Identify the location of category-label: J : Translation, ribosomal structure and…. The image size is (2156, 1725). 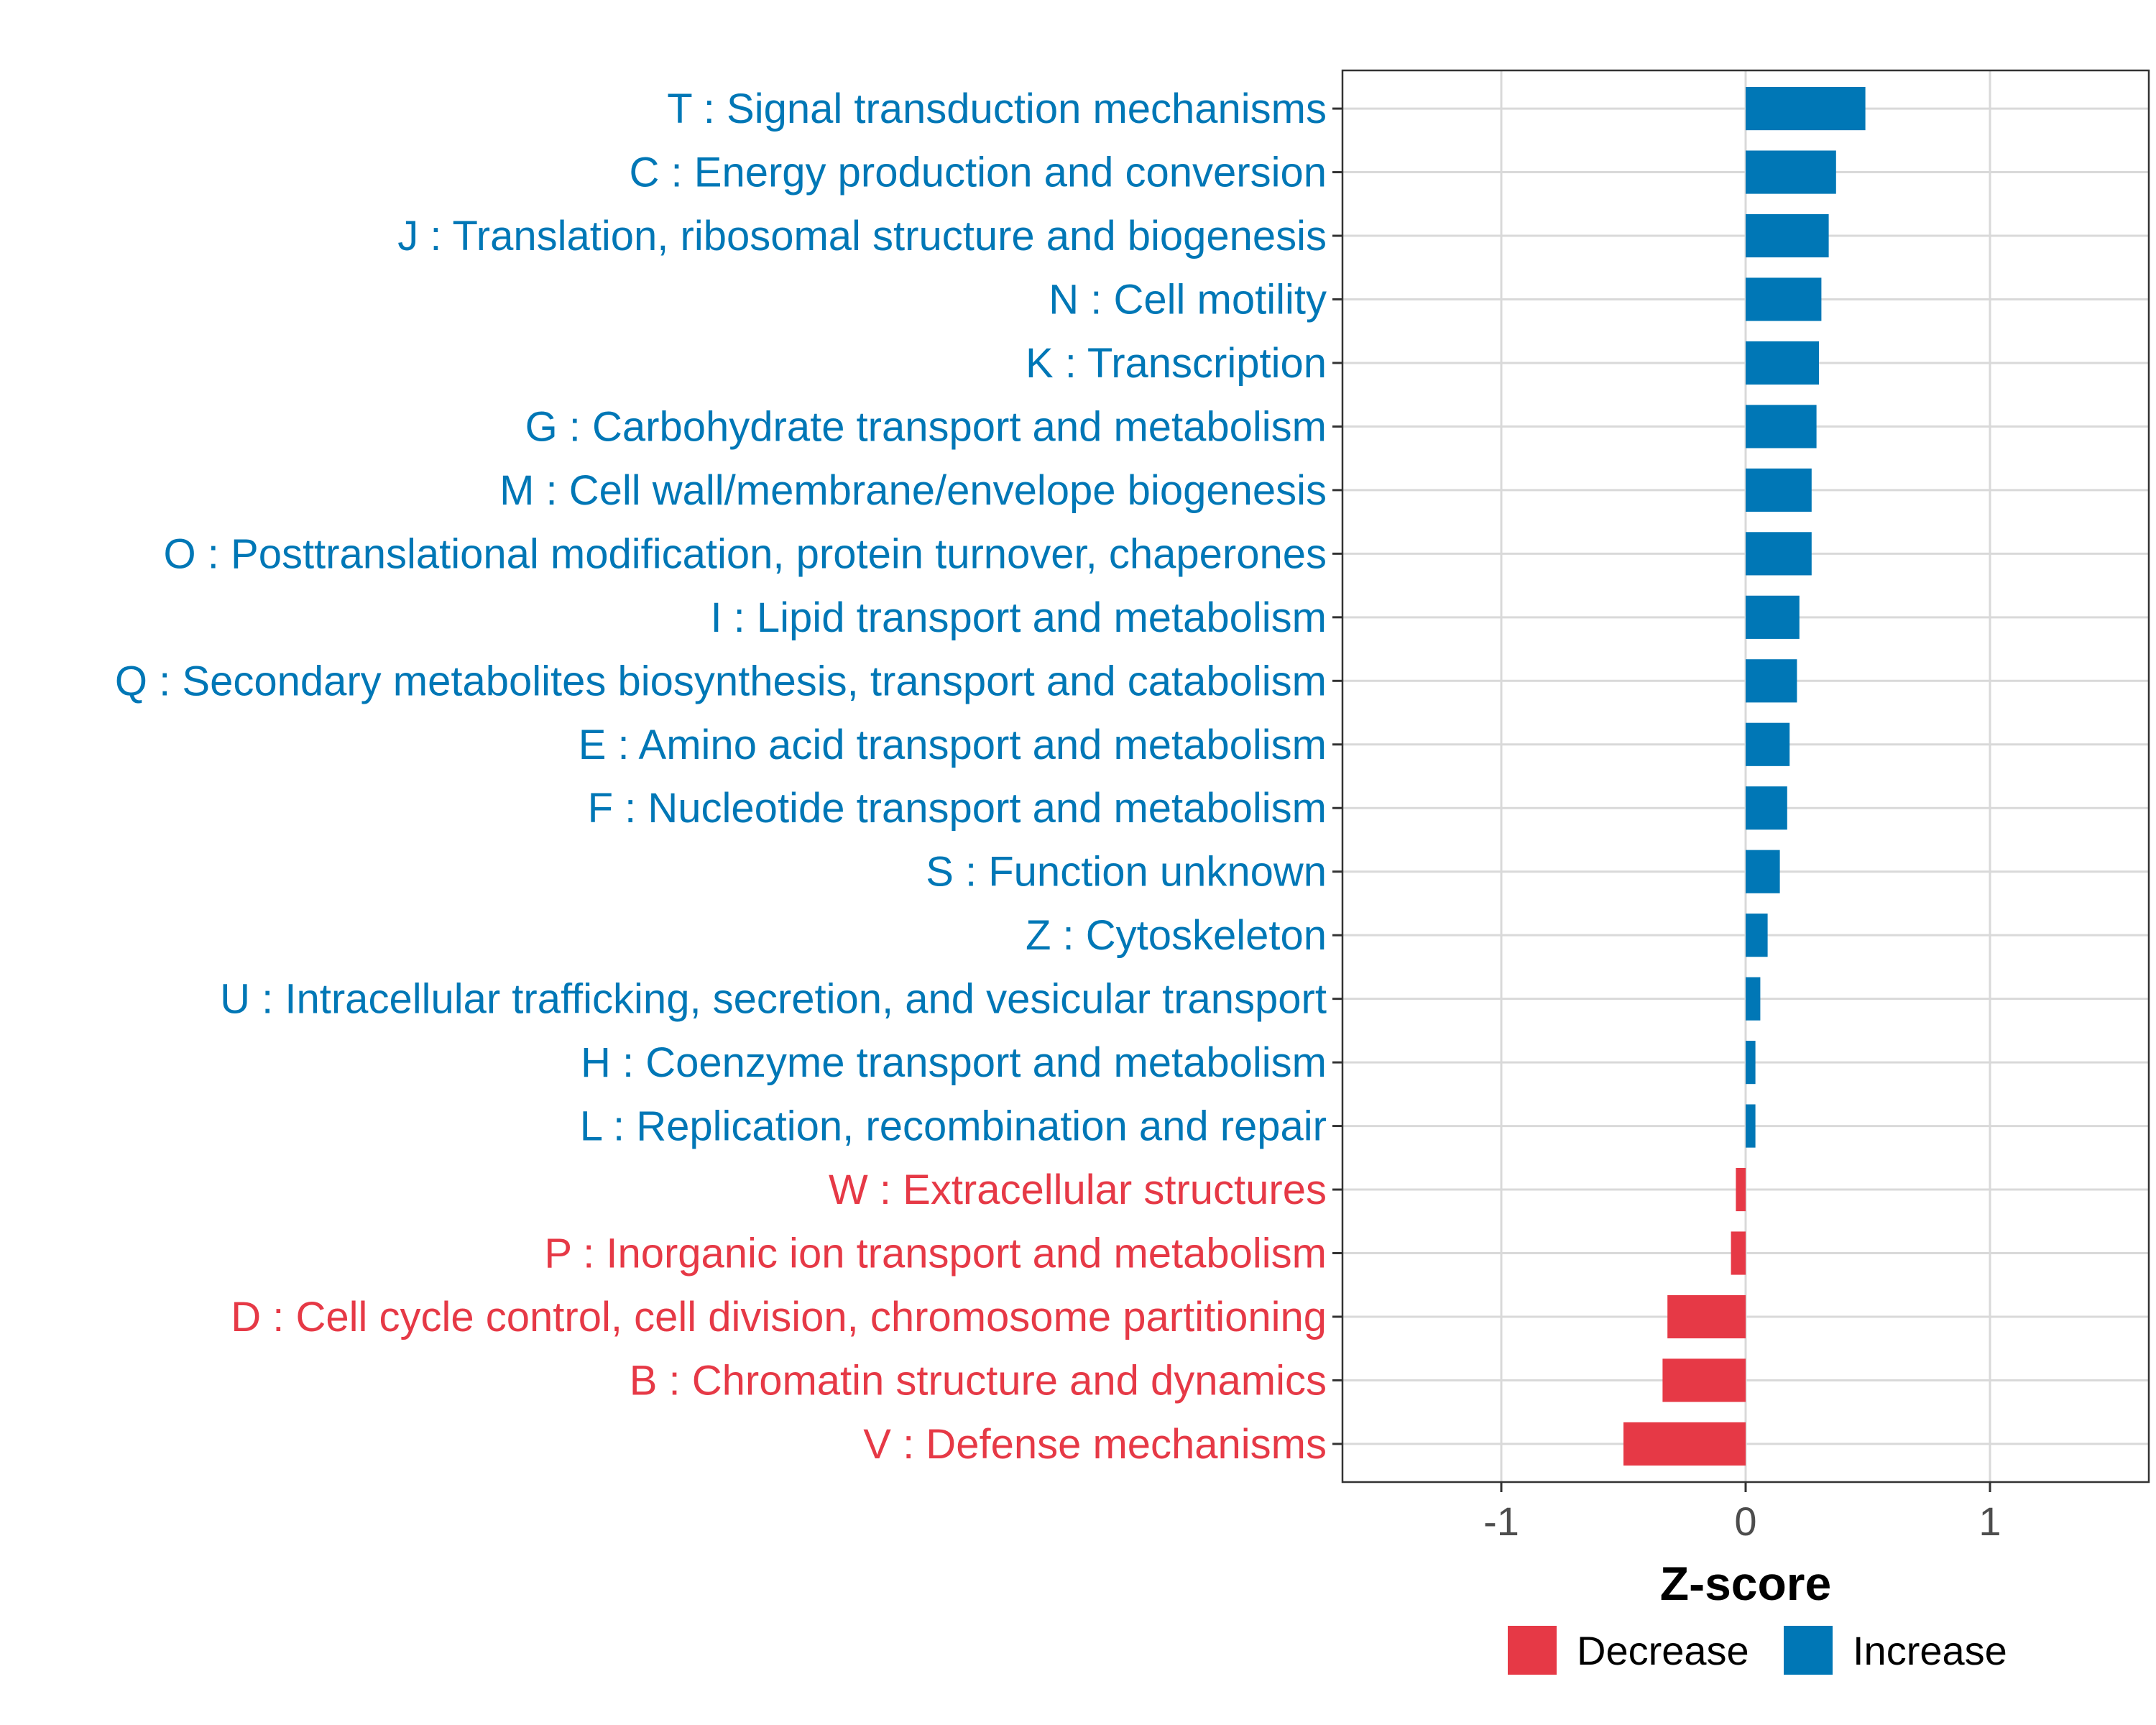
(862, 236).